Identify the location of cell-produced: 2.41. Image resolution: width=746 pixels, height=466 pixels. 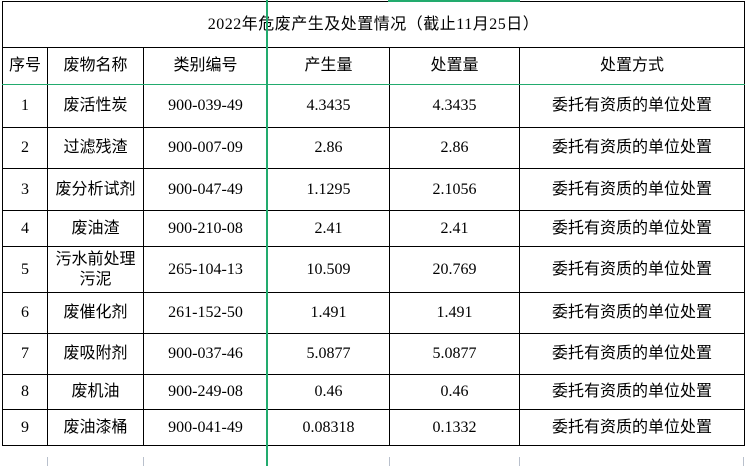
(328, 228).